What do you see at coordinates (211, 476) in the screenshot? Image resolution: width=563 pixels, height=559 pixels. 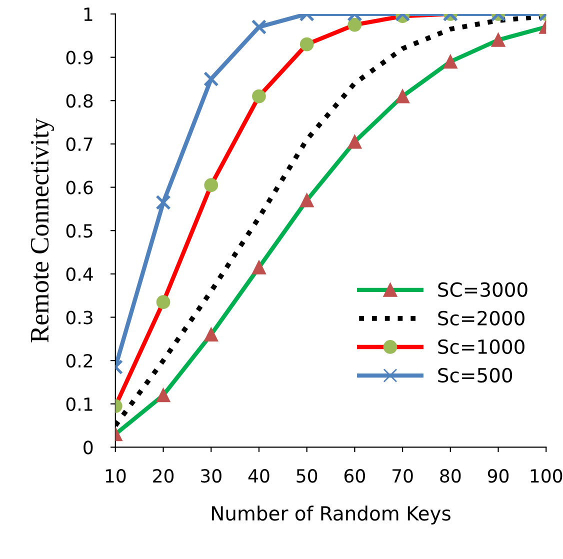 I see `x-tick-label: 30` at bounding box center [211, 476].